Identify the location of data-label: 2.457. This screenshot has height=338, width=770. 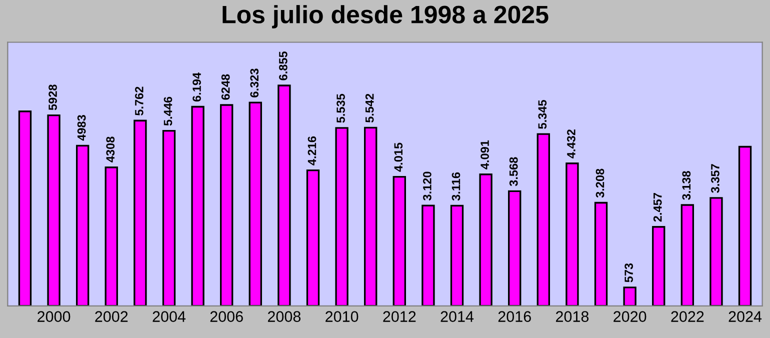
(657, 207).